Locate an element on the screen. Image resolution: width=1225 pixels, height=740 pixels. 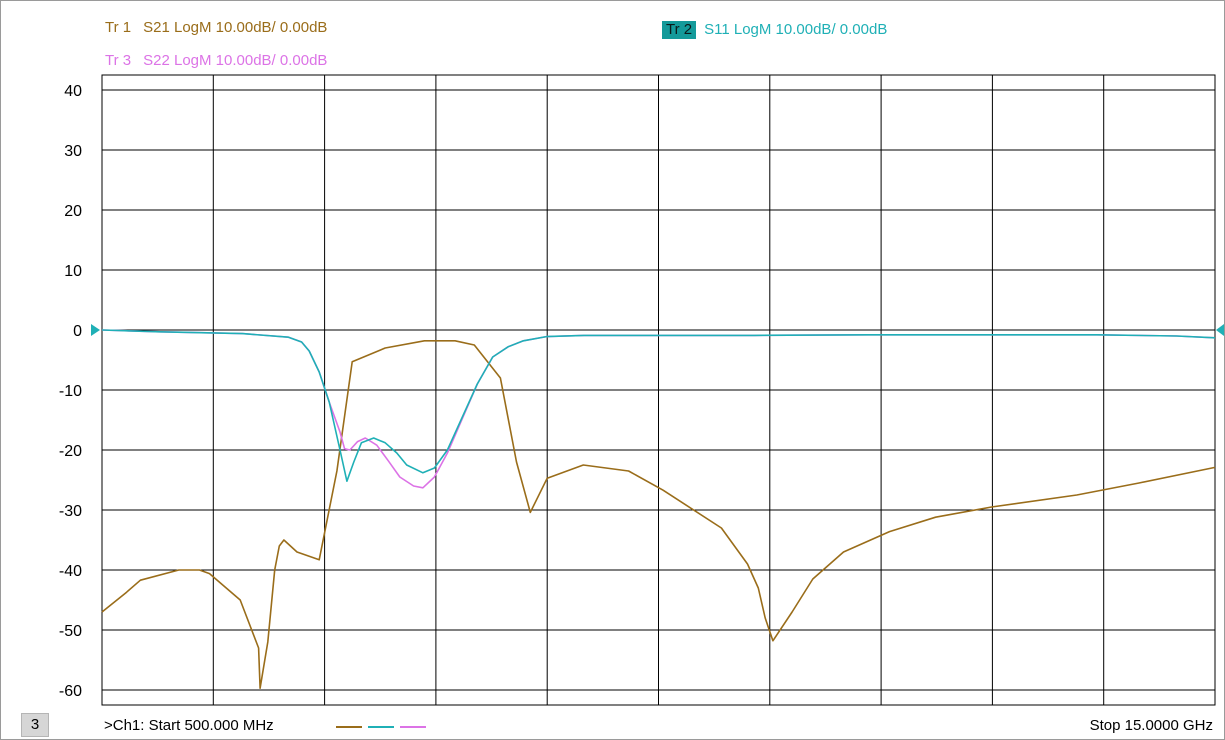
y-tick-label: -60 is located at coordinates (70, 691).